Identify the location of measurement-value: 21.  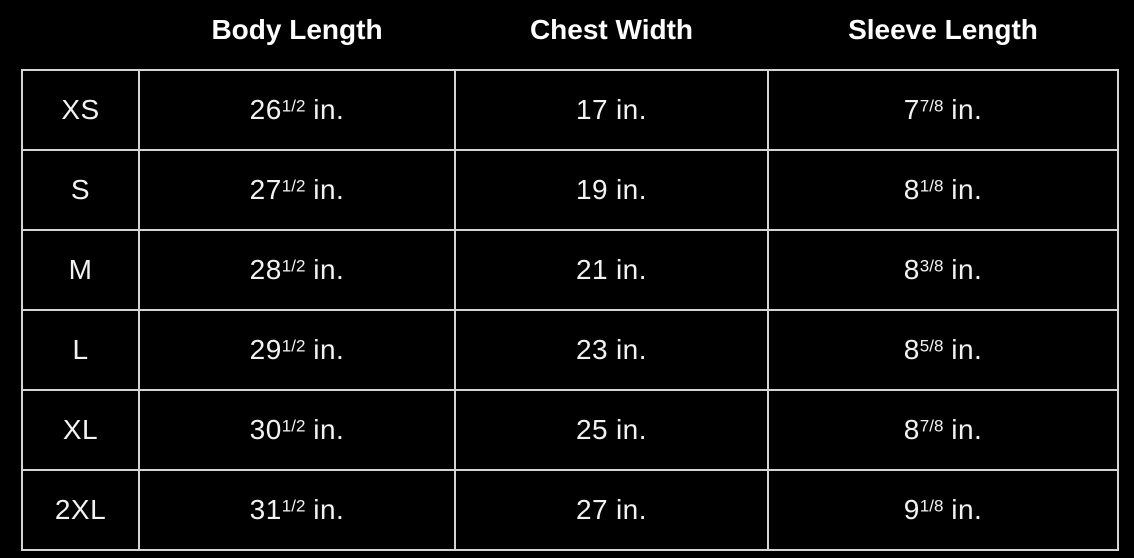
(592, 269).